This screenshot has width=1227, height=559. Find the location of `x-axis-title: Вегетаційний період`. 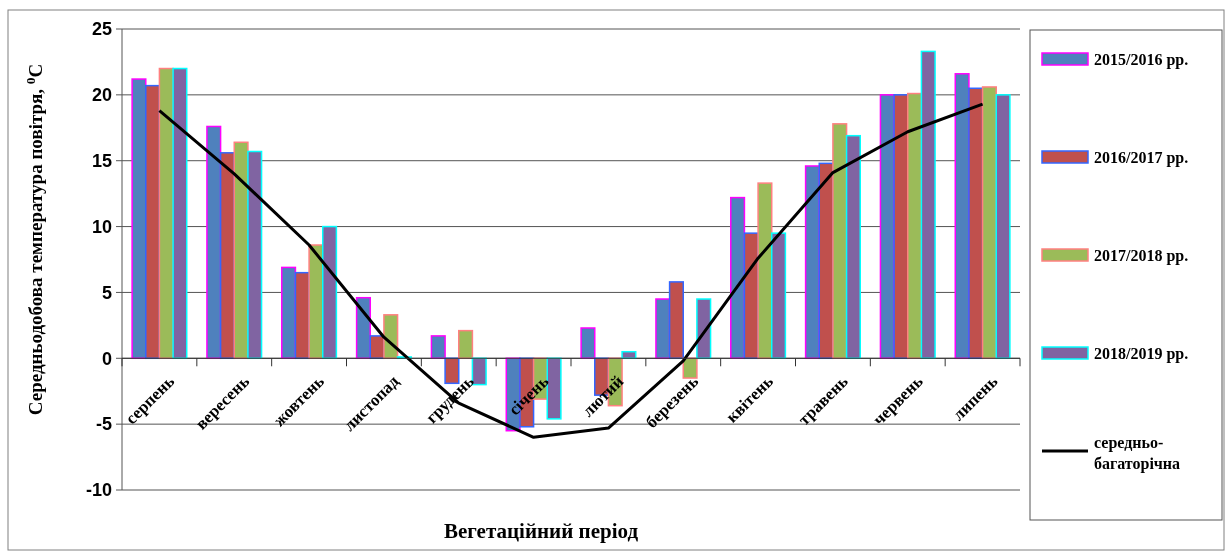

x-axis-title: Вегетаційний період is located at coordinates (541, 531).